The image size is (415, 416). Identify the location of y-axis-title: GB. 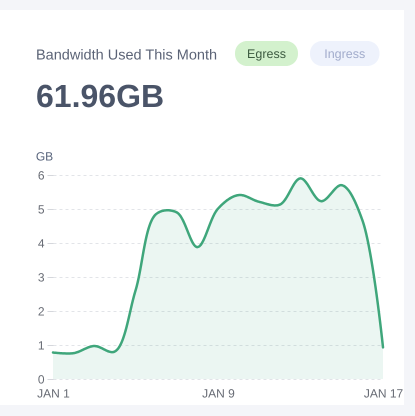
(45, 157).